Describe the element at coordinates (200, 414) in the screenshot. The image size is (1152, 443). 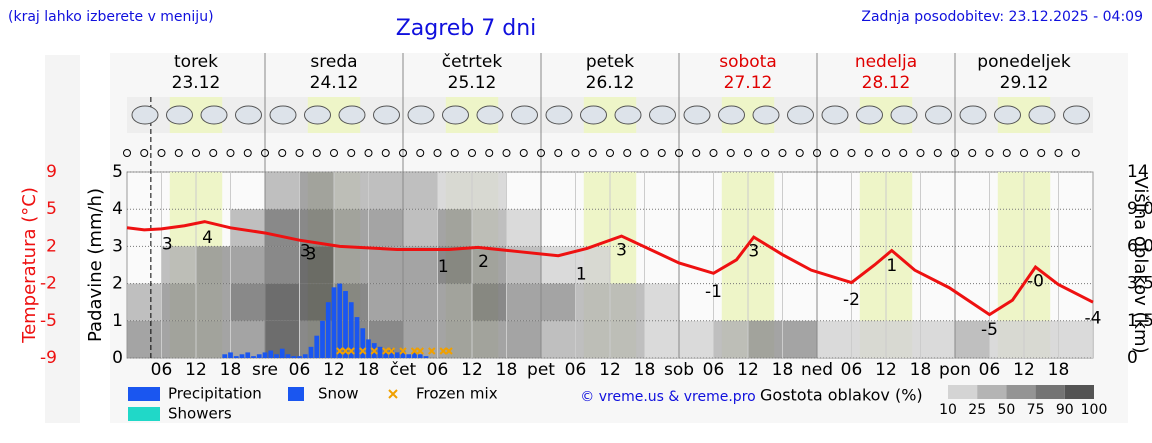
I see `legend-label: Showers` at that location.